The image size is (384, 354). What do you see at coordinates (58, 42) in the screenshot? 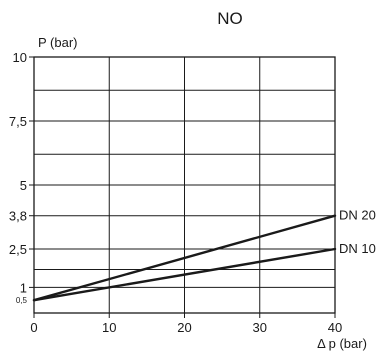
I see `y-axis-label: P (bar)` at bounding box center [58, 42].